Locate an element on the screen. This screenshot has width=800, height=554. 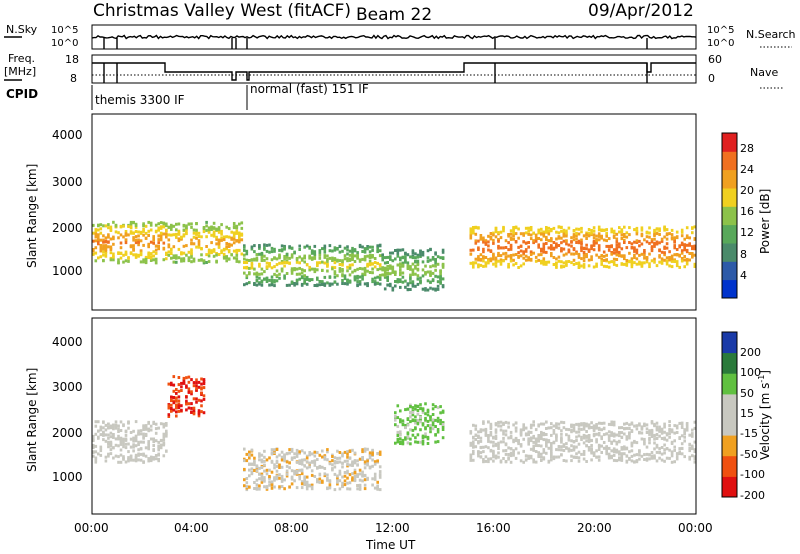
velocity-ytick-4000: 4000 is located at coordinates (67, 342).